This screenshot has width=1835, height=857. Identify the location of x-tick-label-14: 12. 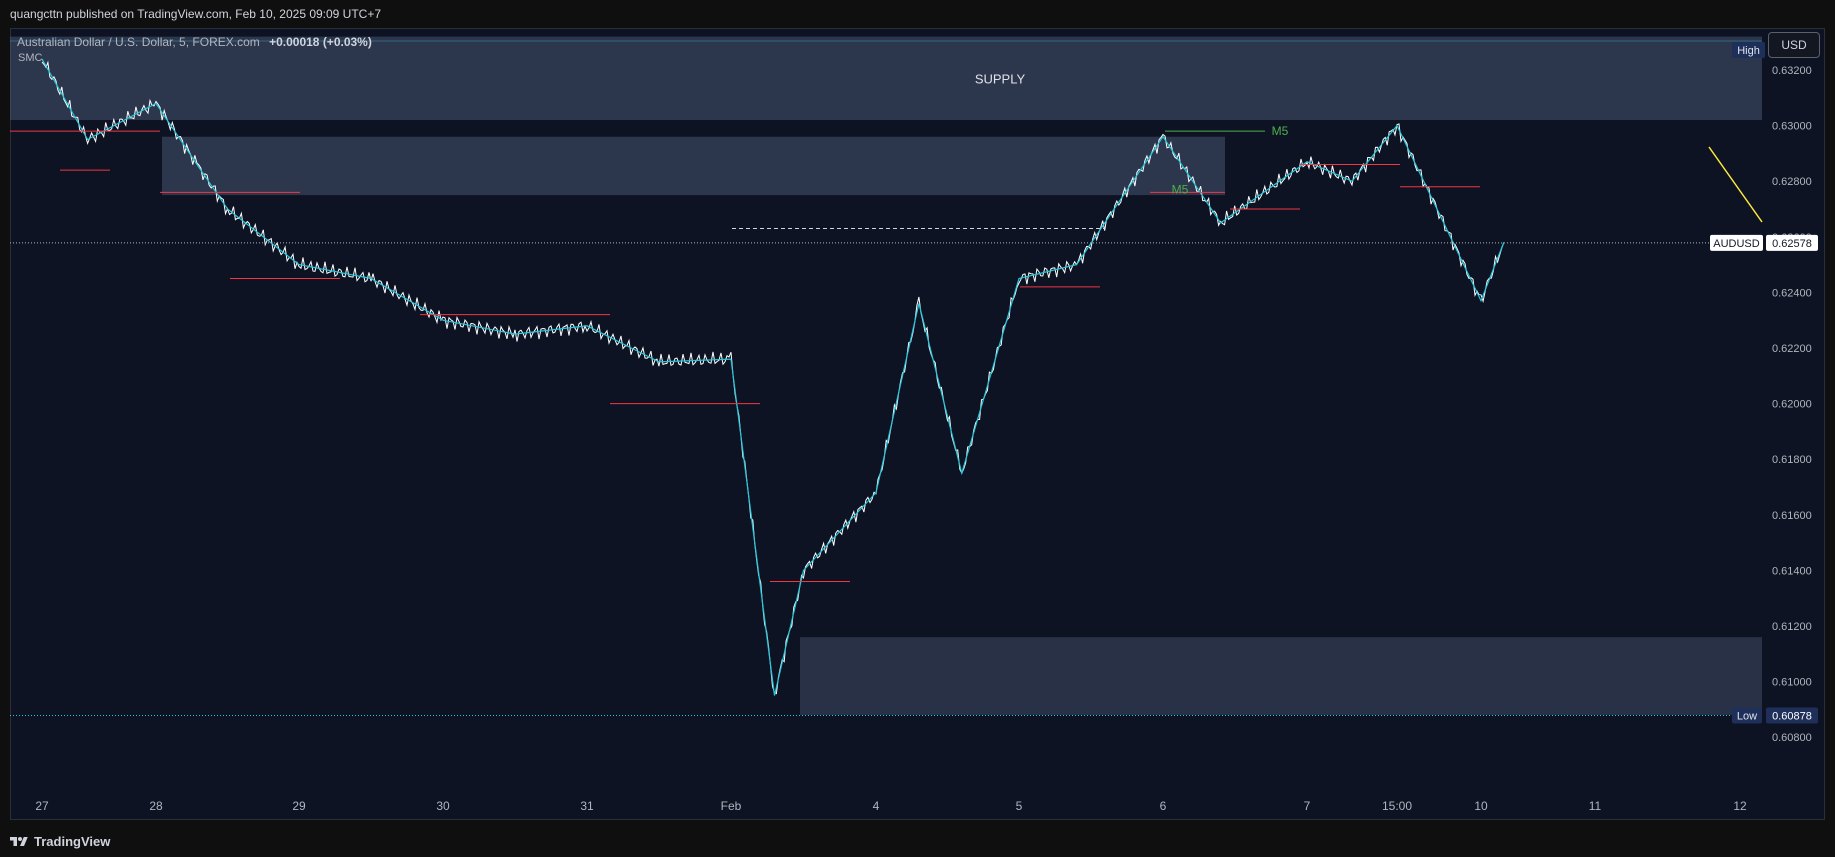
(1740, 806).